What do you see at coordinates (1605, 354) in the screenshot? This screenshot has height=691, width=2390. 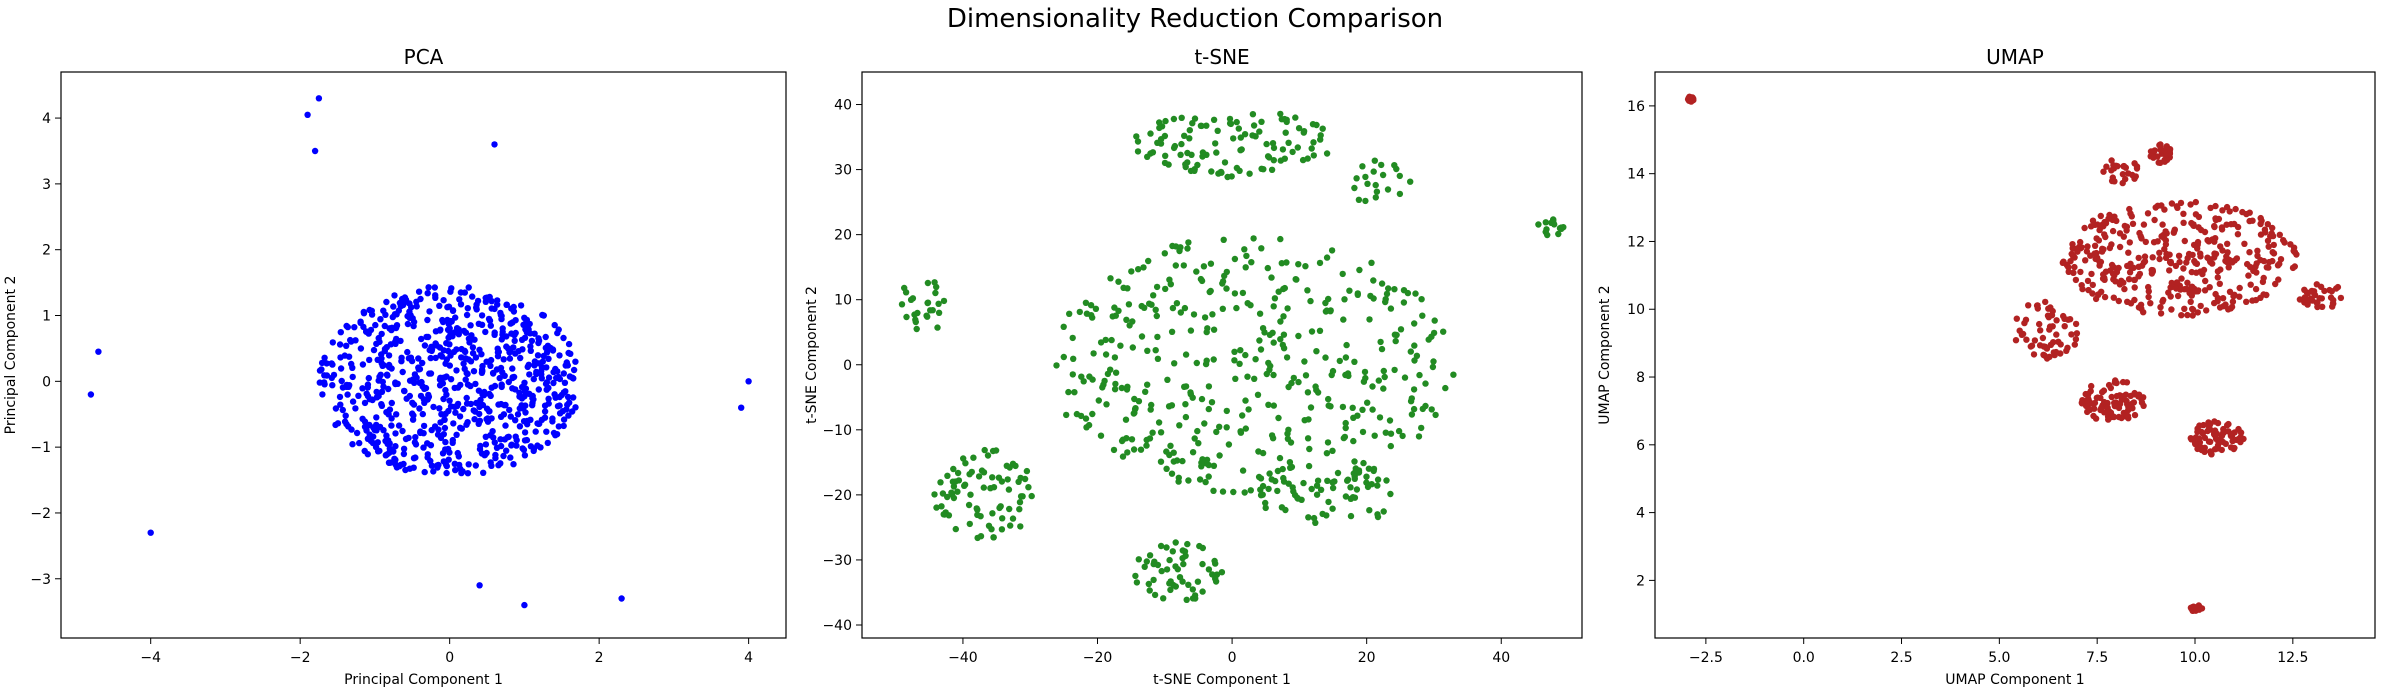 I see `umap-y-axis-label: UMAP Component 2` at bounding box center [1605, 354].